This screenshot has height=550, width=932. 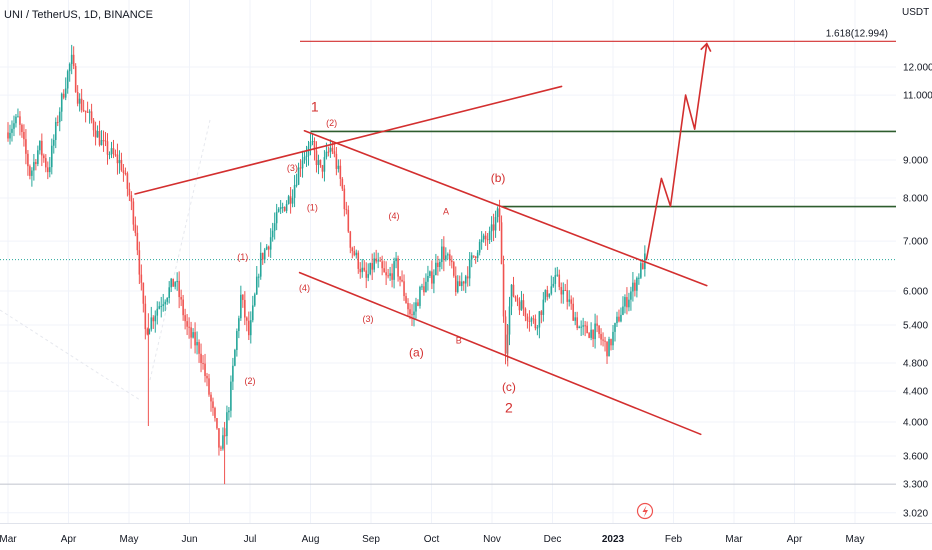 What do you see at coordinates (509, 387) in the screenshot?
I see `wave-label: (c)` at bounding box center [509, 387].